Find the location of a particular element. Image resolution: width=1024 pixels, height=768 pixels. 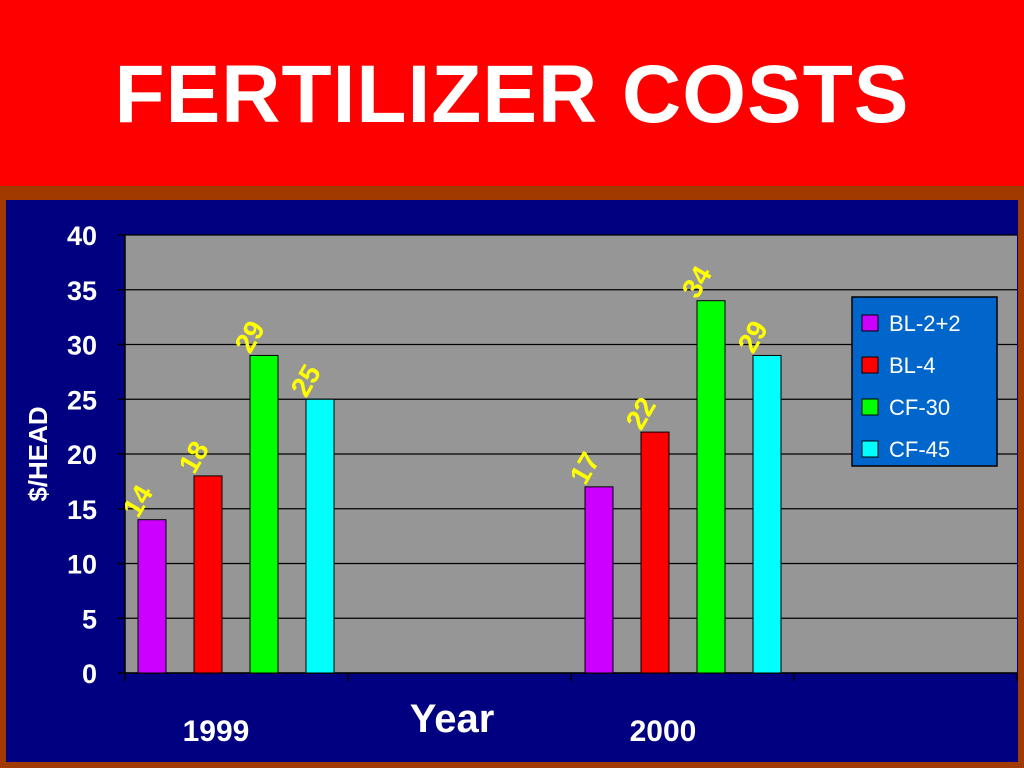

y-tick-label: 30 is located at coordinates (82, 346).